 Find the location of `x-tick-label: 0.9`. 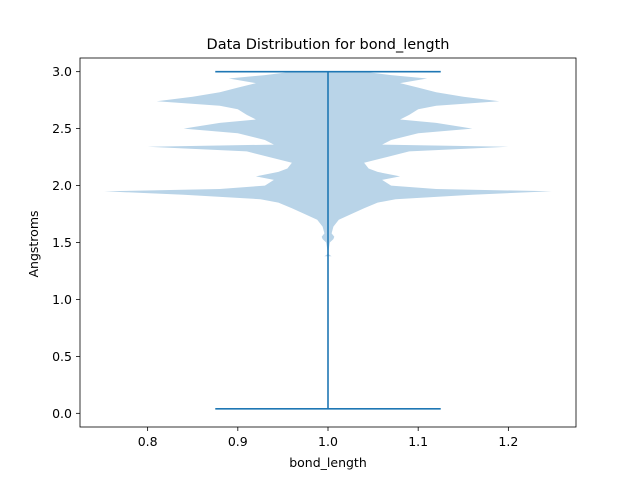

x-tick-label: 0.9 is located at coordinates (238, 441).